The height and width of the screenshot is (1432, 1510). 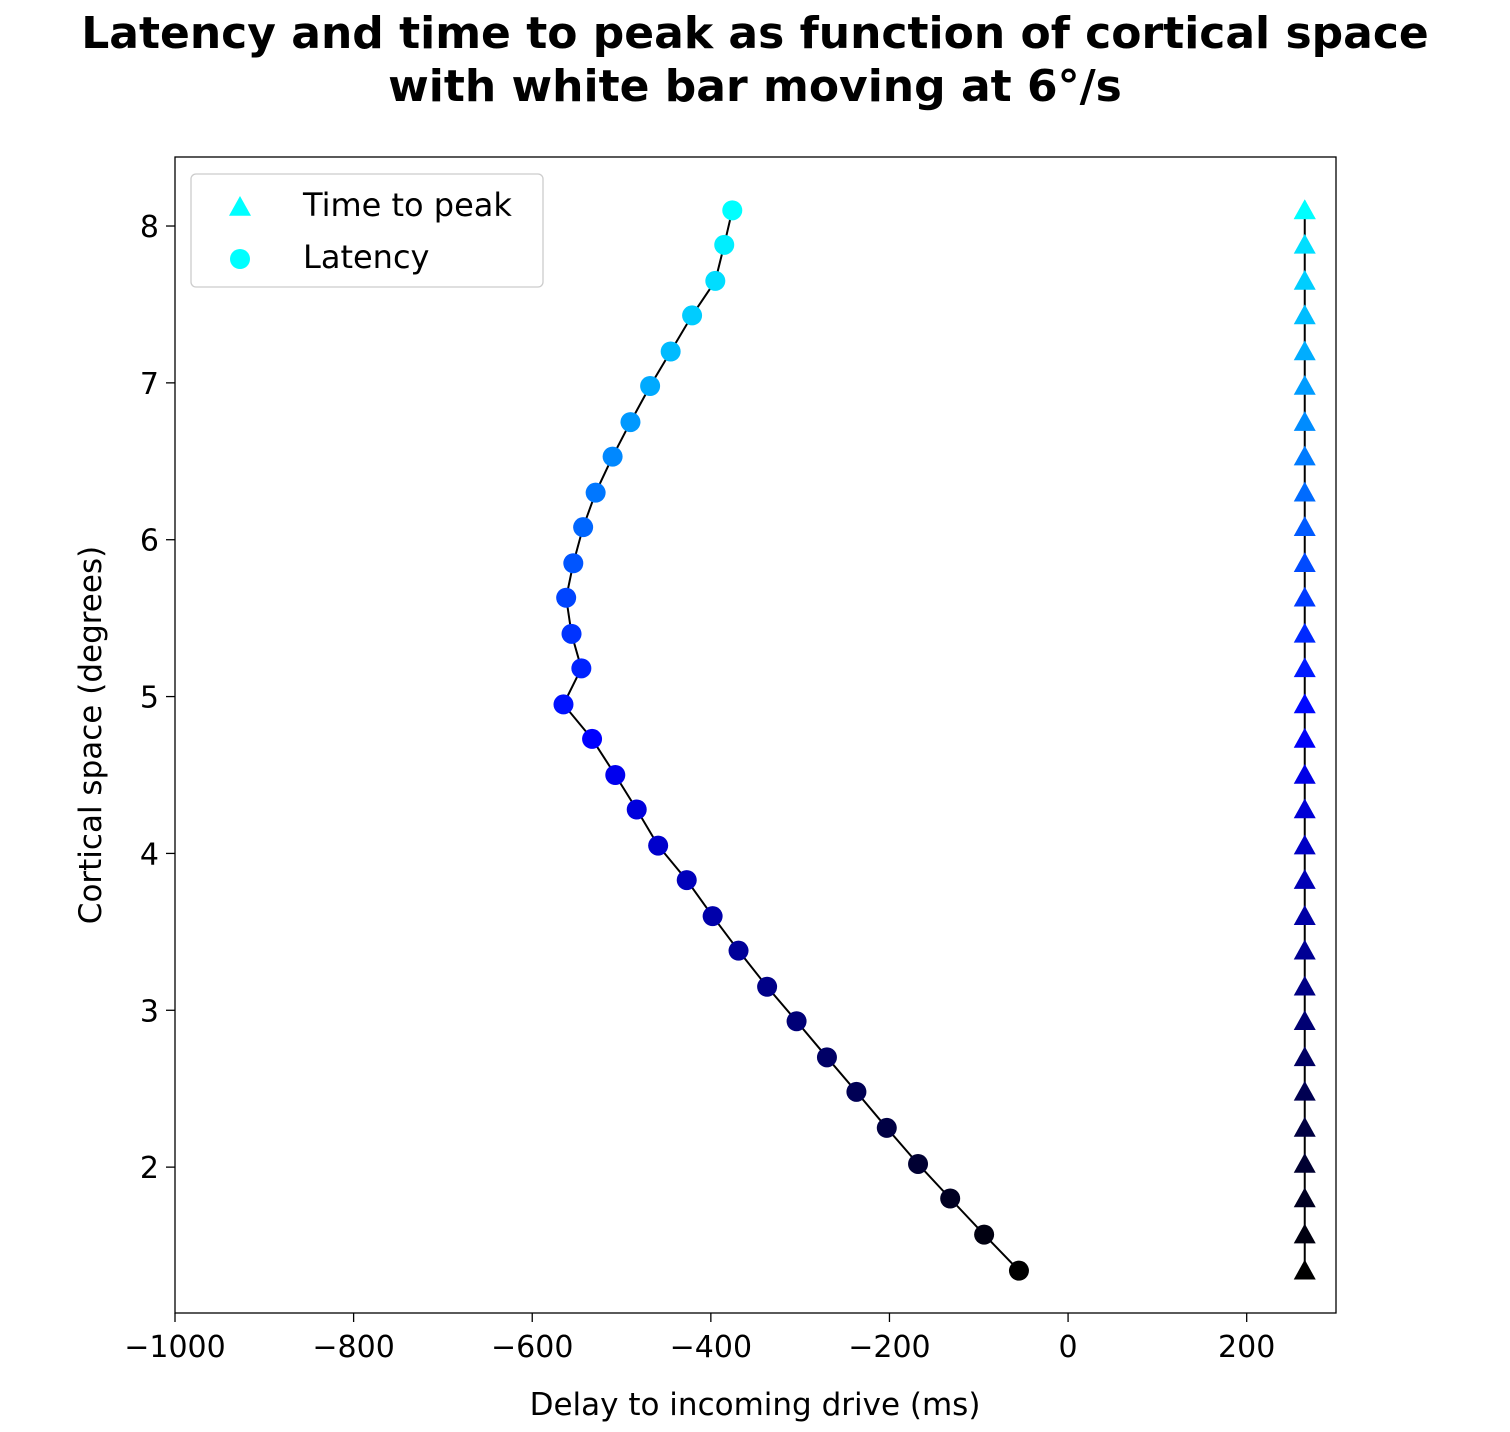 I want to click on y-tick-label: 6, so click(x=149, y=541).